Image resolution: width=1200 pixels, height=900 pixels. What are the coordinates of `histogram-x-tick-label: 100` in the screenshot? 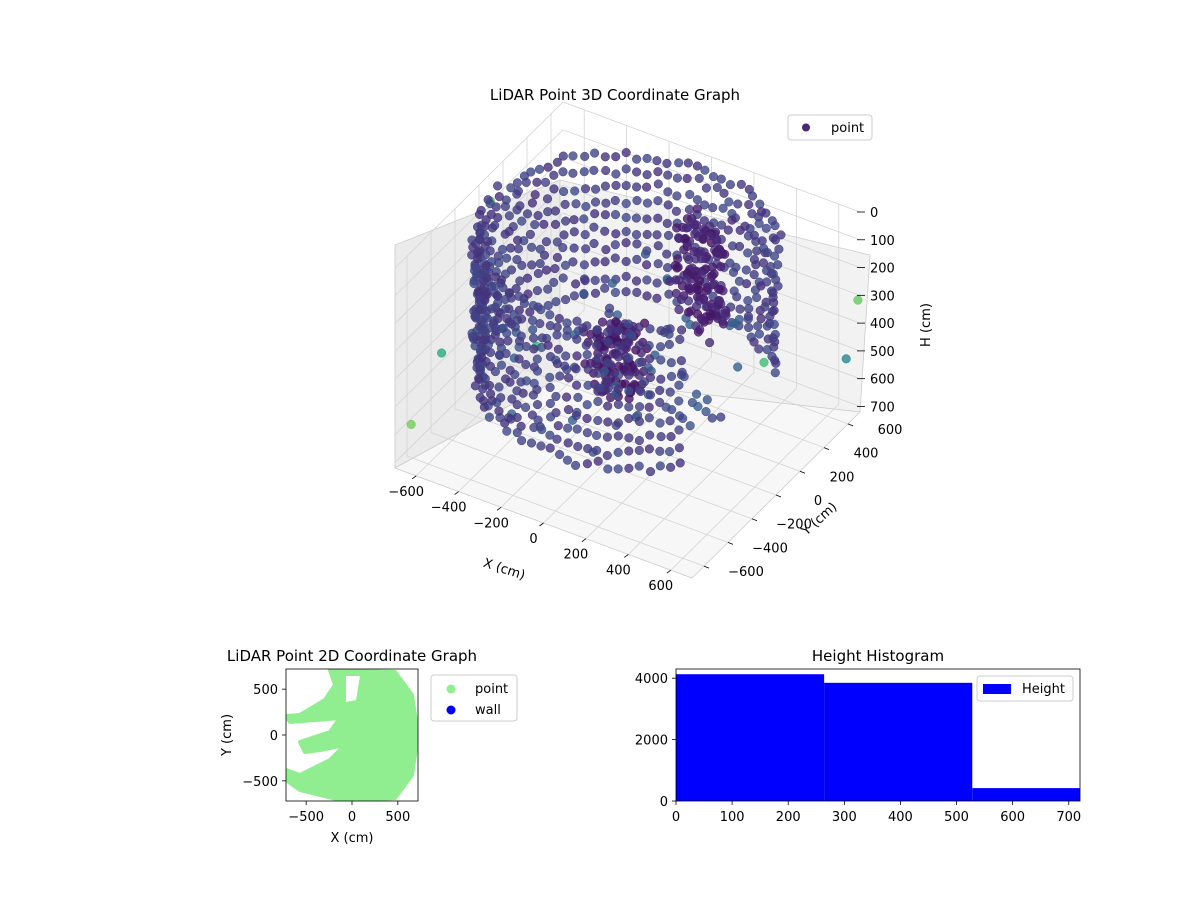 It's located at (732, 817).